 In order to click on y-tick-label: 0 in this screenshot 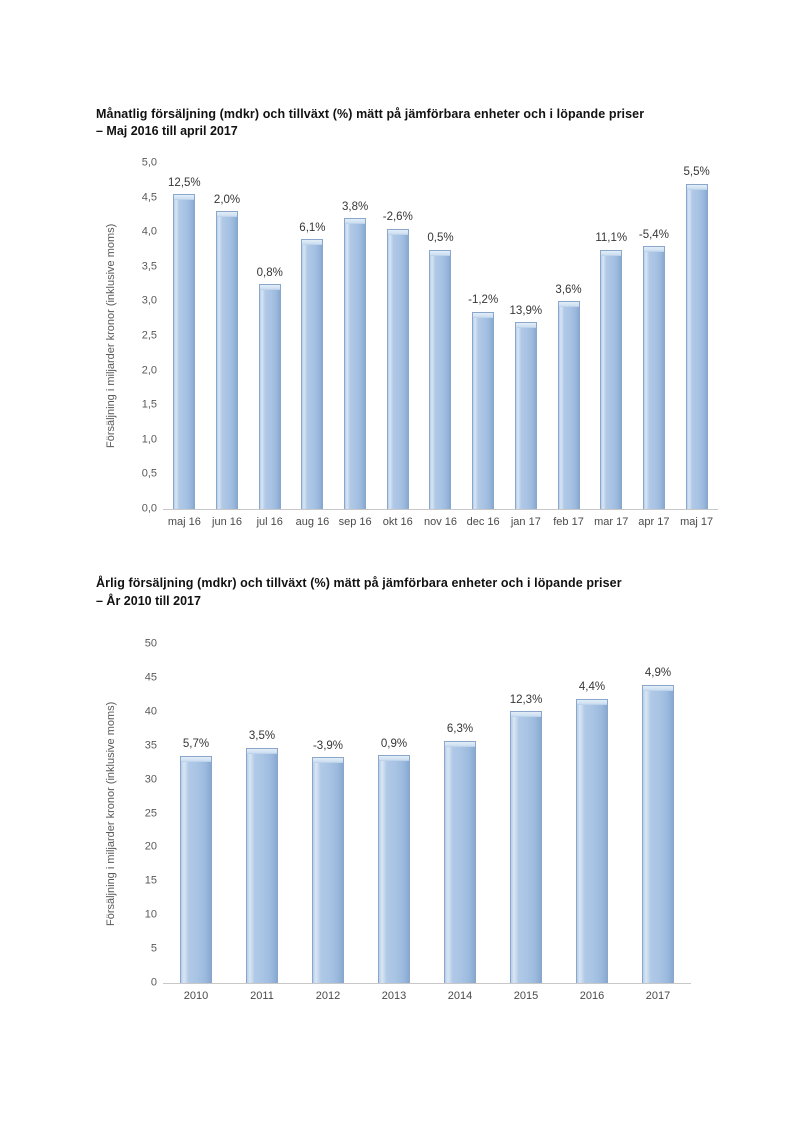, I will do `click(153, 982)`.